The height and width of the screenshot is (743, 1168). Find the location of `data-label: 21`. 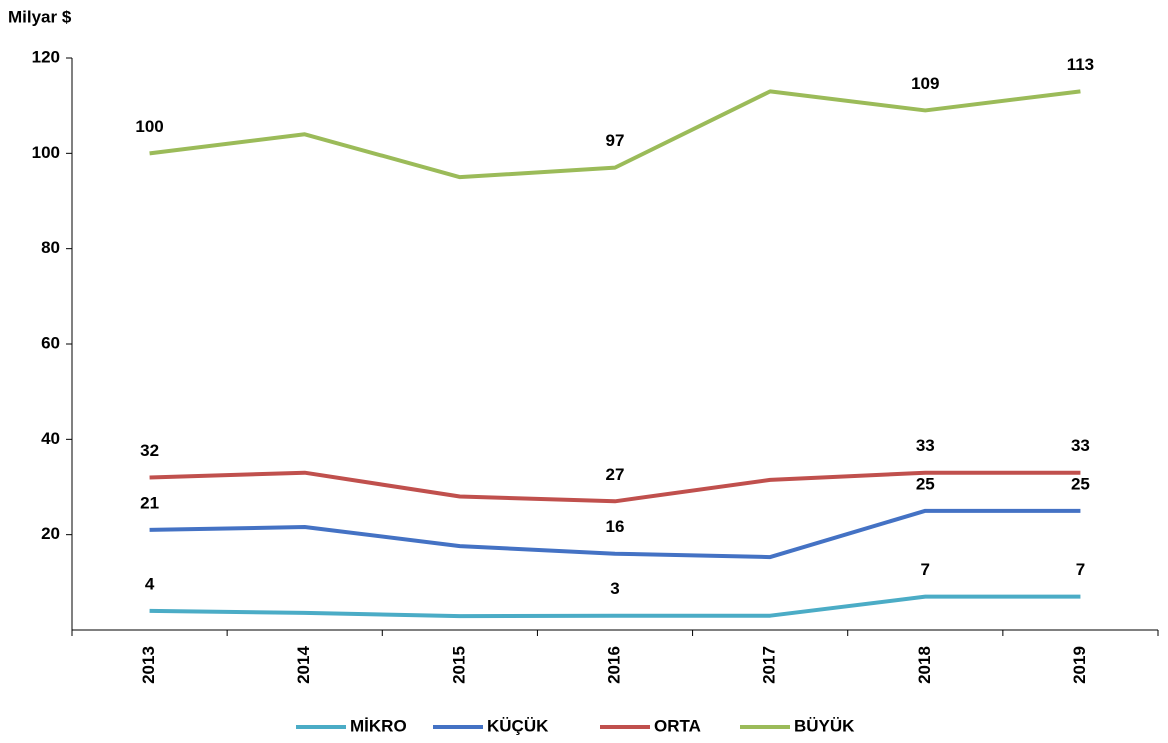

data-label: 21 is located at coordinates (149, 502).